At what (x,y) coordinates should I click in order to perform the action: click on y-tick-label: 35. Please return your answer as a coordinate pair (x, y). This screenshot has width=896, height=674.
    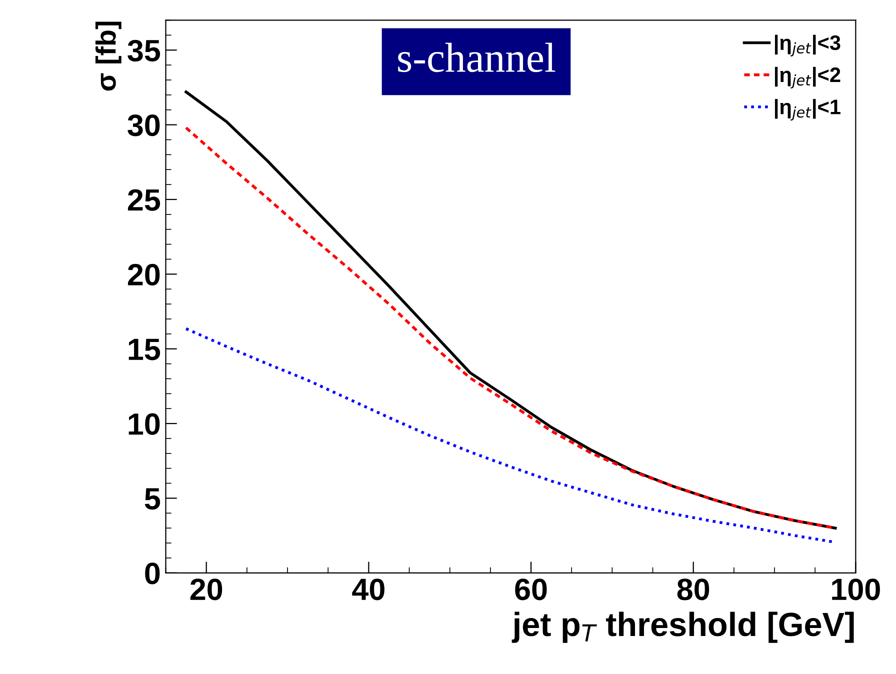
    Looking at the image, I should click on (144, 51).